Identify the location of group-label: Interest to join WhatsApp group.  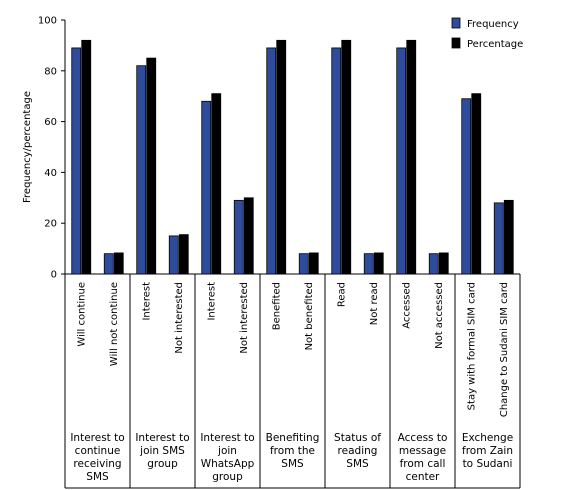
(227, 457).